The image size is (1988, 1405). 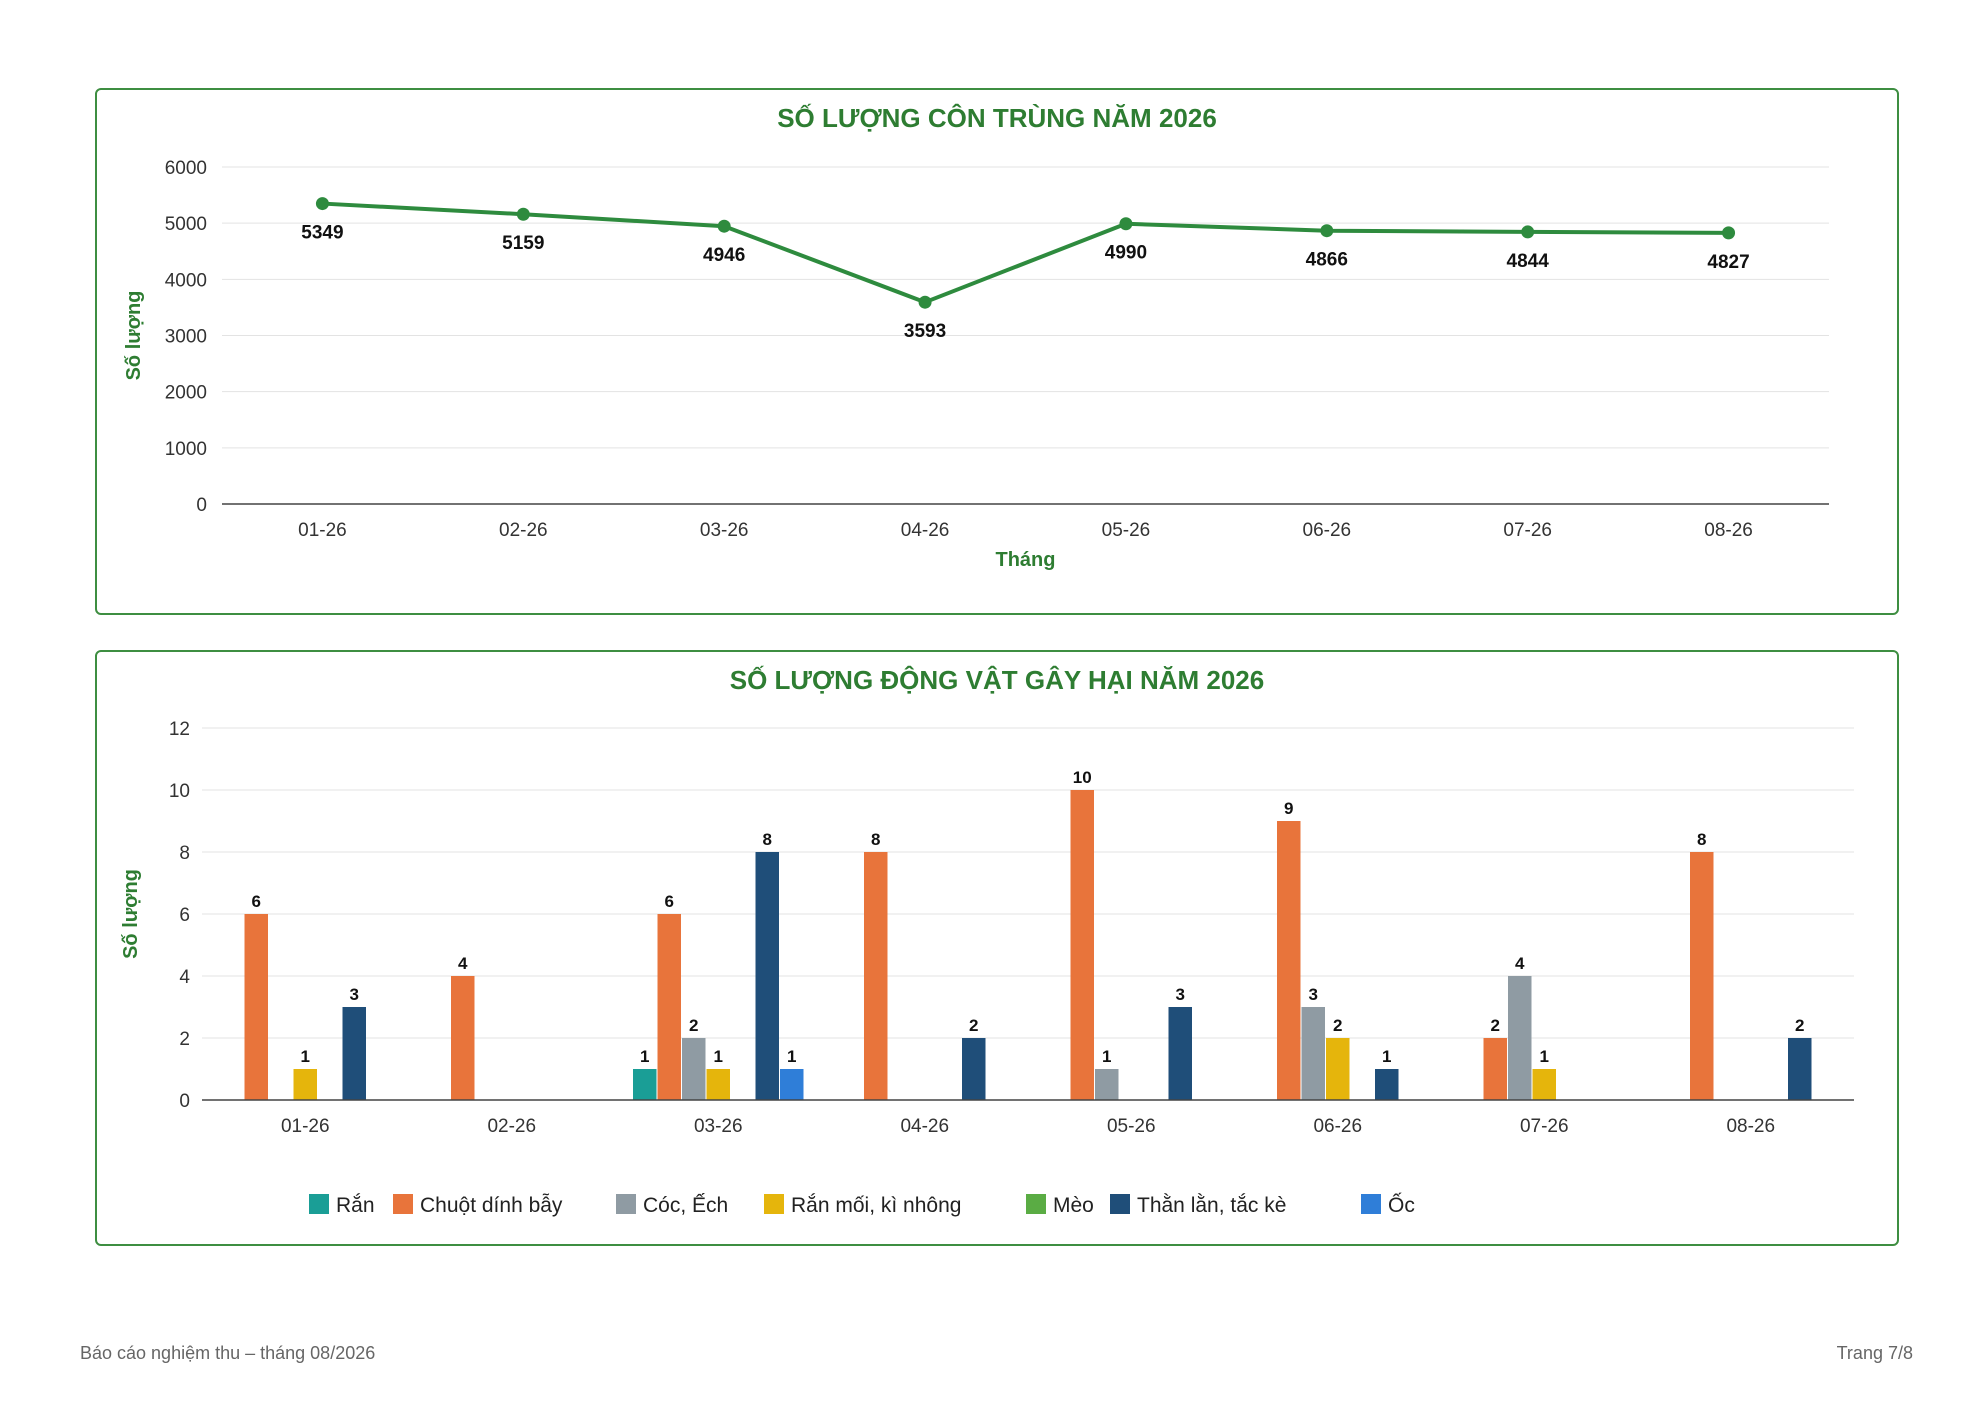 What do you see at coordinates (997, 118) in the screenshot?
I see `chart-title: SỐ LƯỢNG CÔN TRÙNG NĂM 2026` at bounding box center [997, 118].